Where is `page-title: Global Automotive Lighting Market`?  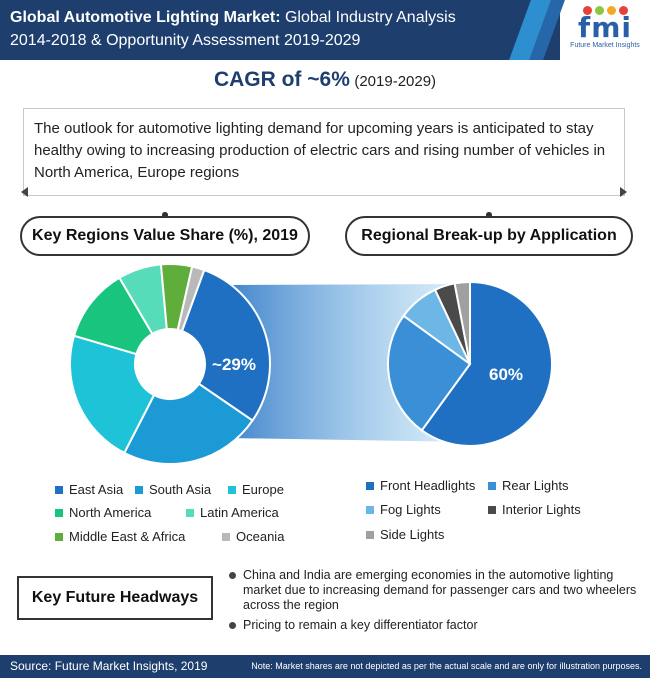
page-title: Global Automotive Lighting Market is located at coordinates (270, 29).